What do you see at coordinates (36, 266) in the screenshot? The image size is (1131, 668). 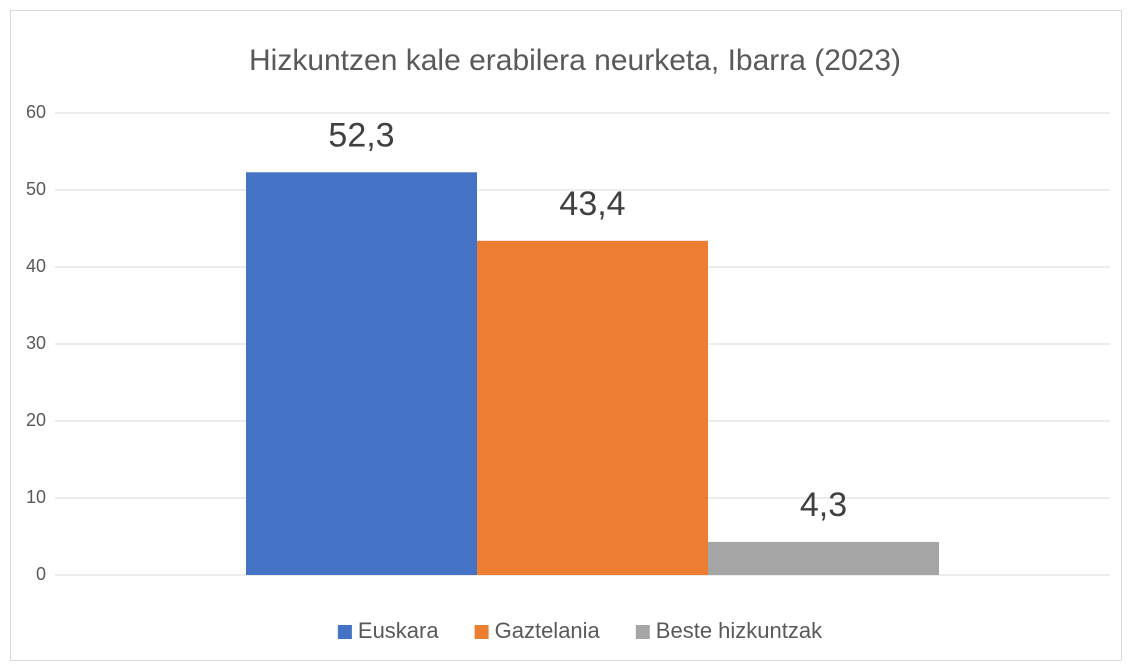 I see `y-tick-label: 40` at bounding box center [36, 266].